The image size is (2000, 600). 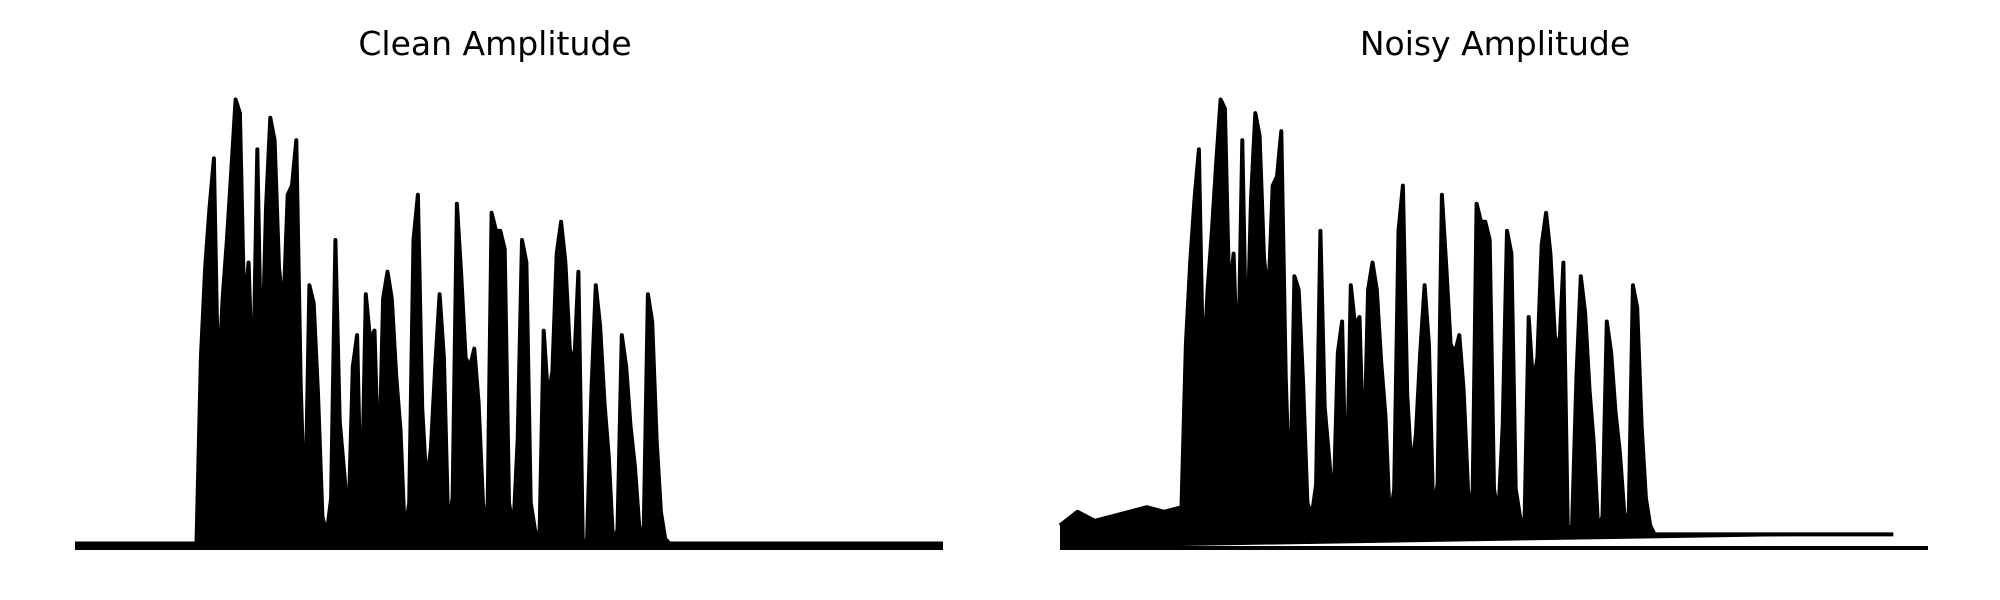 I want to click on noisy-amplitude-title: Noisy Amplitude, so click(x=1495, y=43).